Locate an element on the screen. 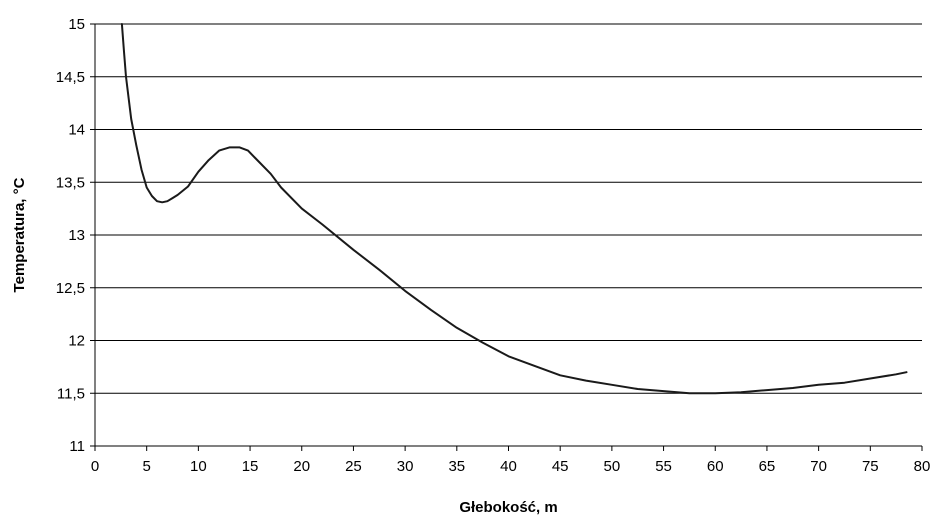 This screenshot has width=937, height=522. x-tick-label: 45 is located at coordinates (560, 466).